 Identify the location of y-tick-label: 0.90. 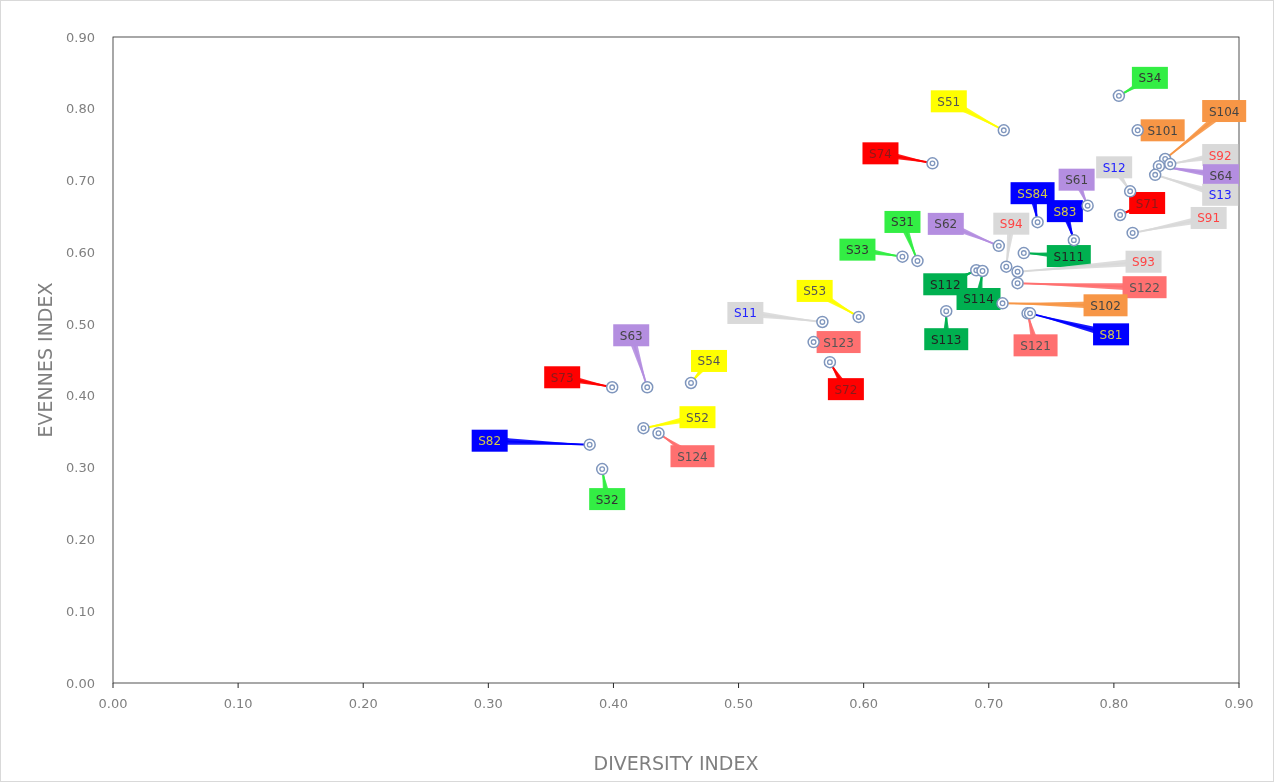
(80, 37).